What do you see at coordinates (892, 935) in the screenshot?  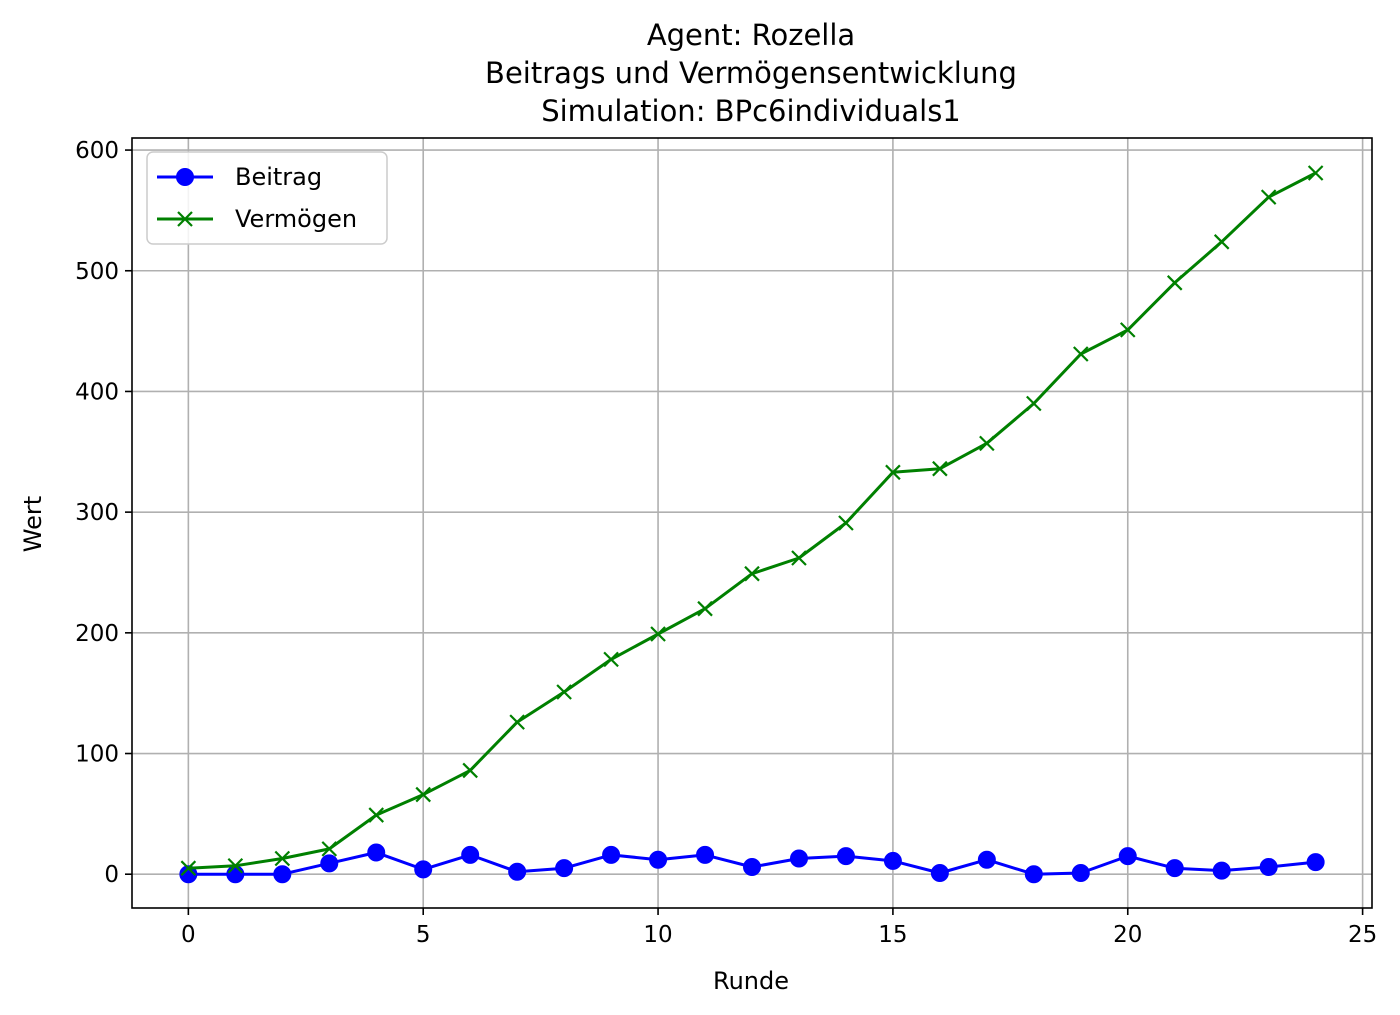 I see `x-tick-label: 15` at bounding box center [892, 935].